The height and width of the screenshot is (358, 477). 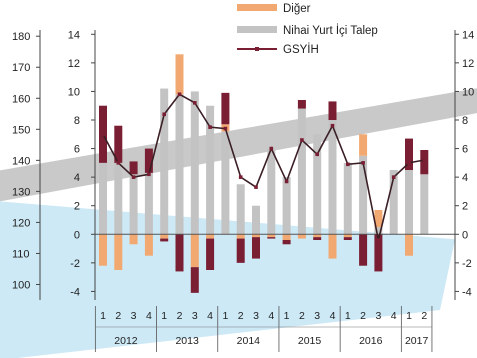 I want to click on year-label: 2014, so click(x=249, y=341).